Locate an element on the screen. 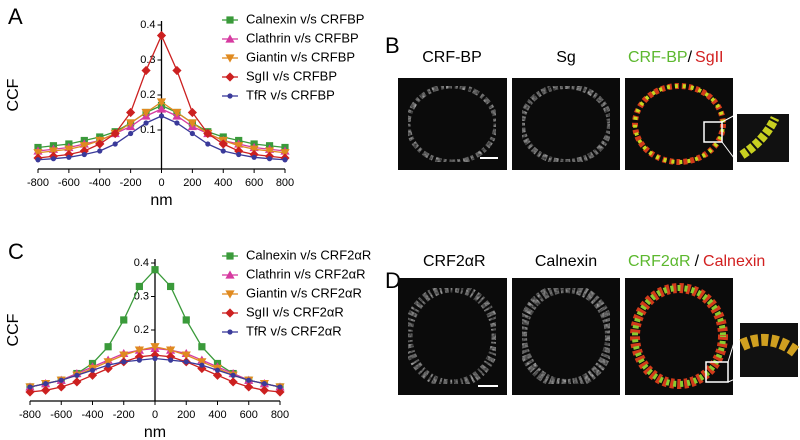 Image resolution: width=800 pixels, height=440 pixels. panel-label: C is located at coordinates (16, 251).